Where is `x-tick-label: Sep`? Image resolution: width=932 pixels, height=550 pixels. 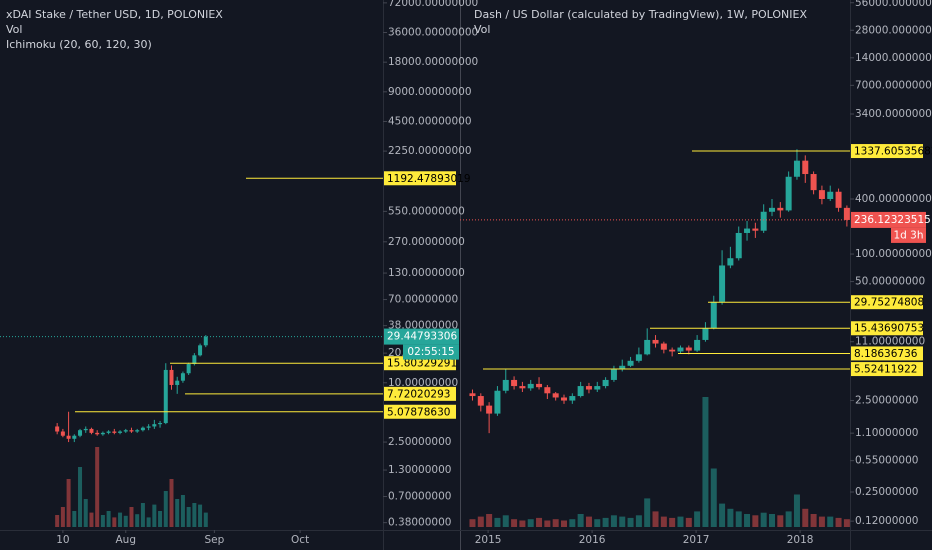 x-tick-label: Sep is located at coordinates (214, 540).